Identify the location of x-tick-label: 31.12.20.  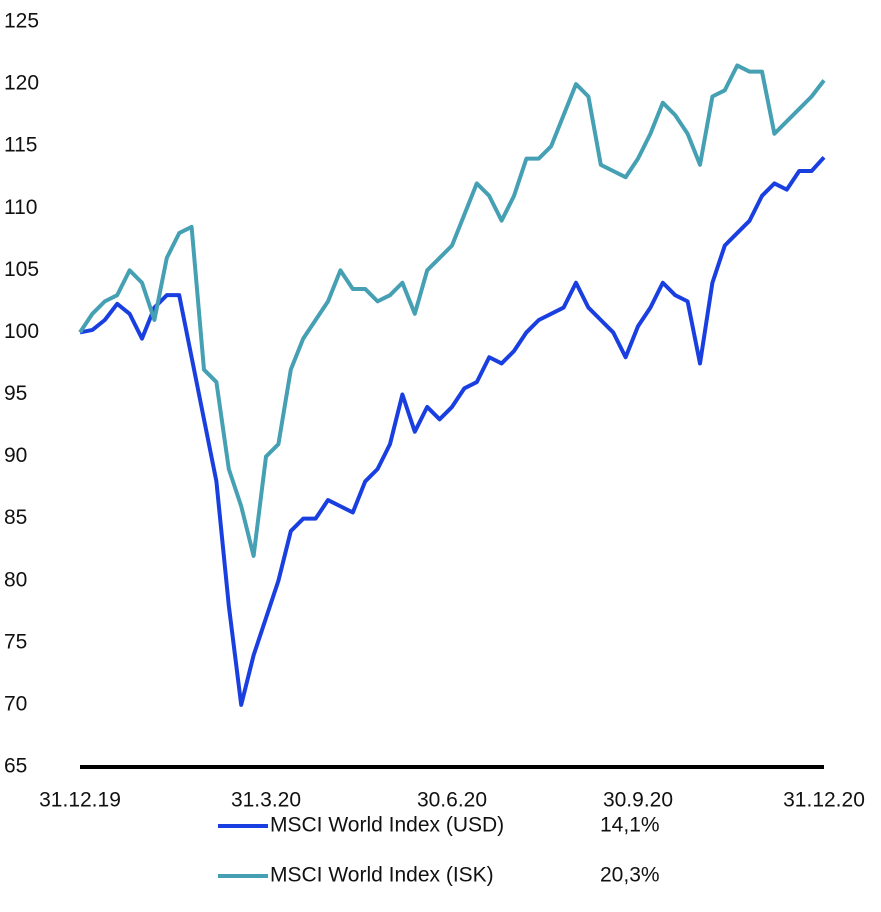
(824, 800).